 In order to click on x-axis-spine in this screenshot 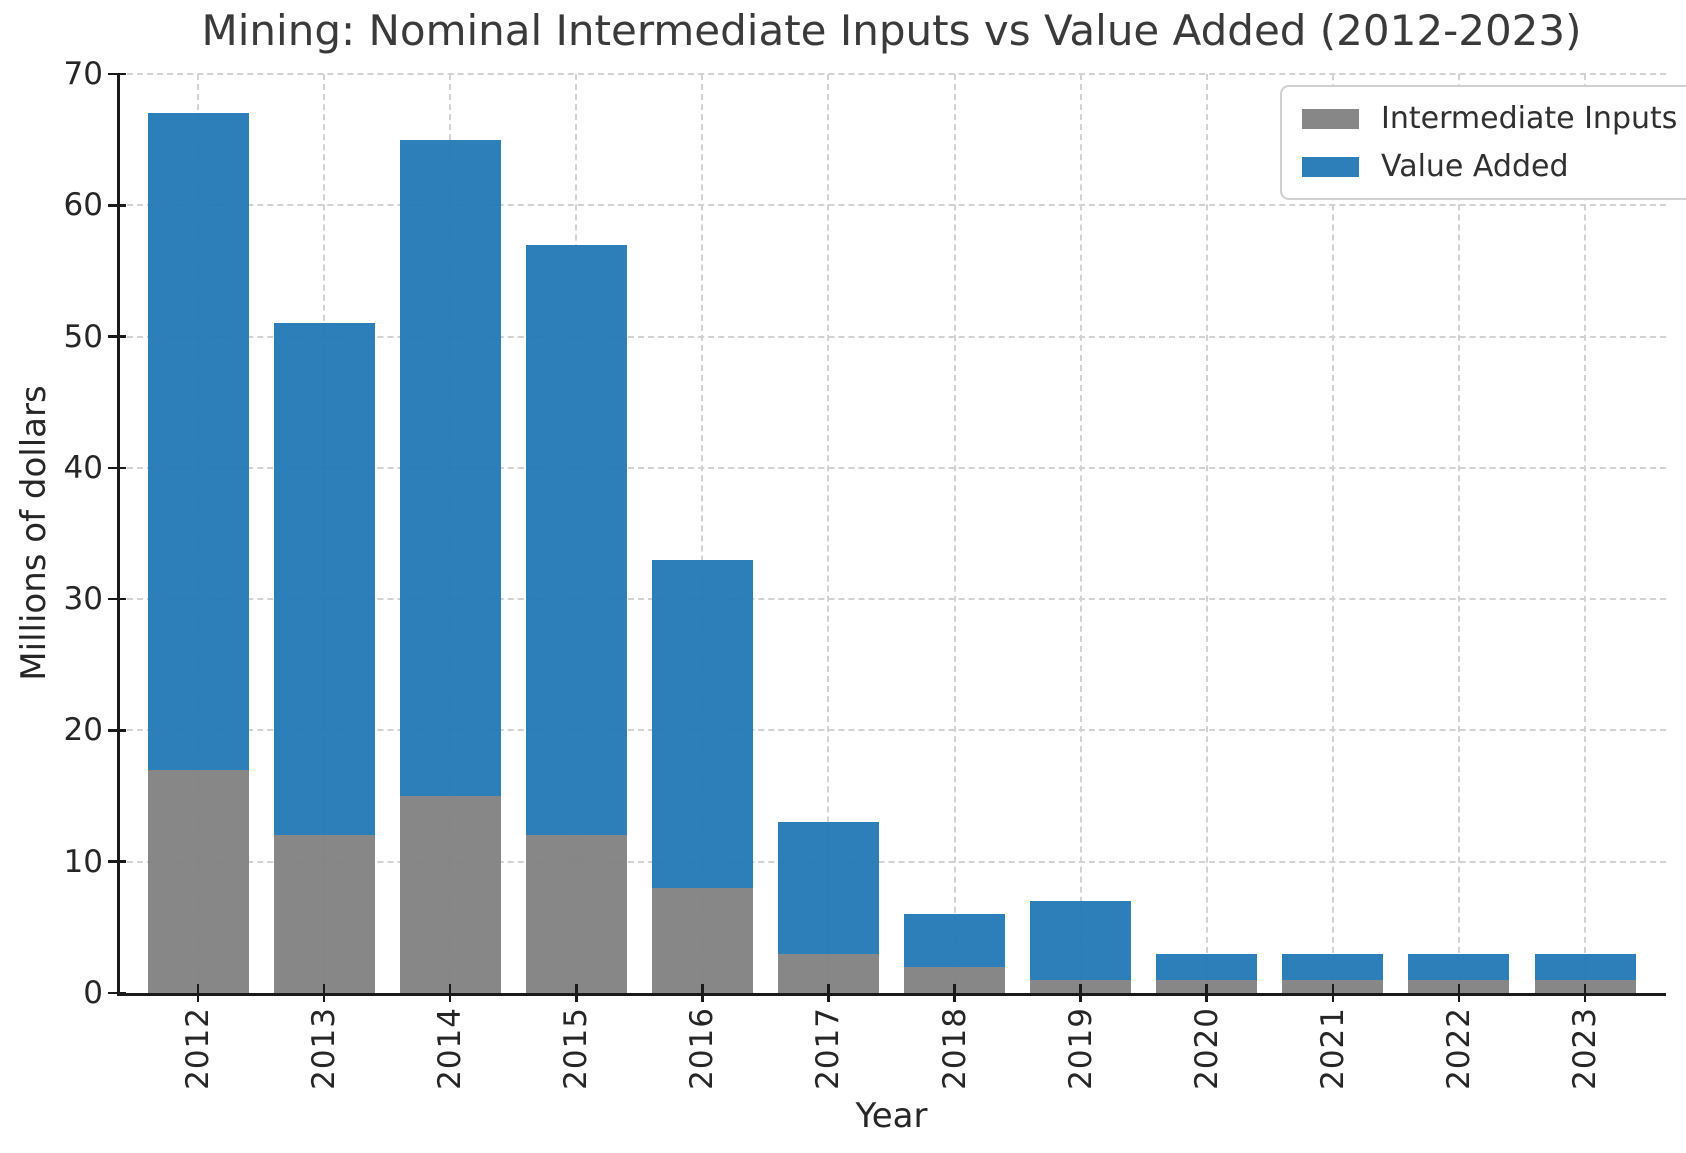, I will do `click(891, 994)`.